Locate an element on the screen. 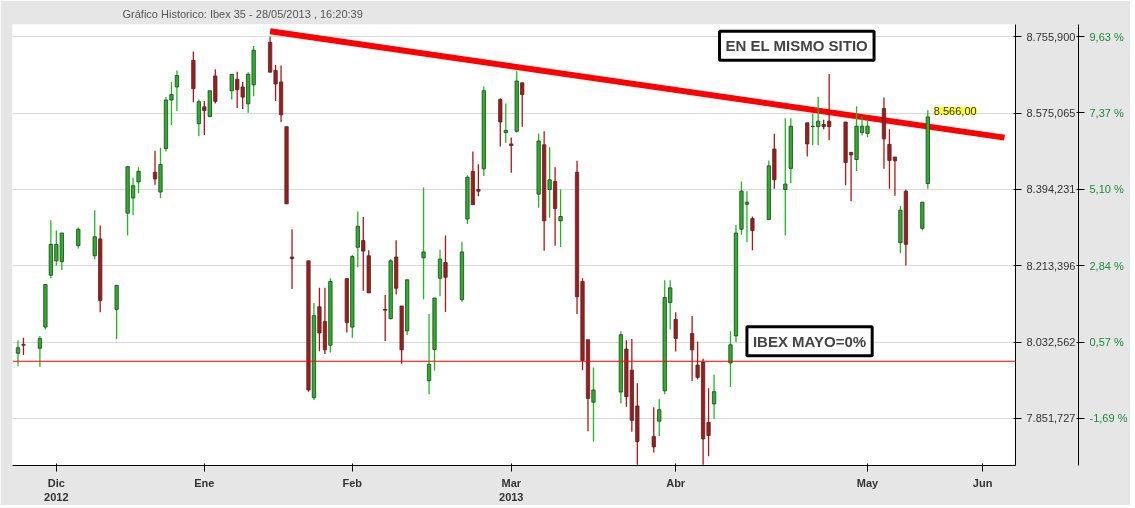 This screenshot has height=508, width=1135. x-tick-label: May is located at coordinates (868, 482).